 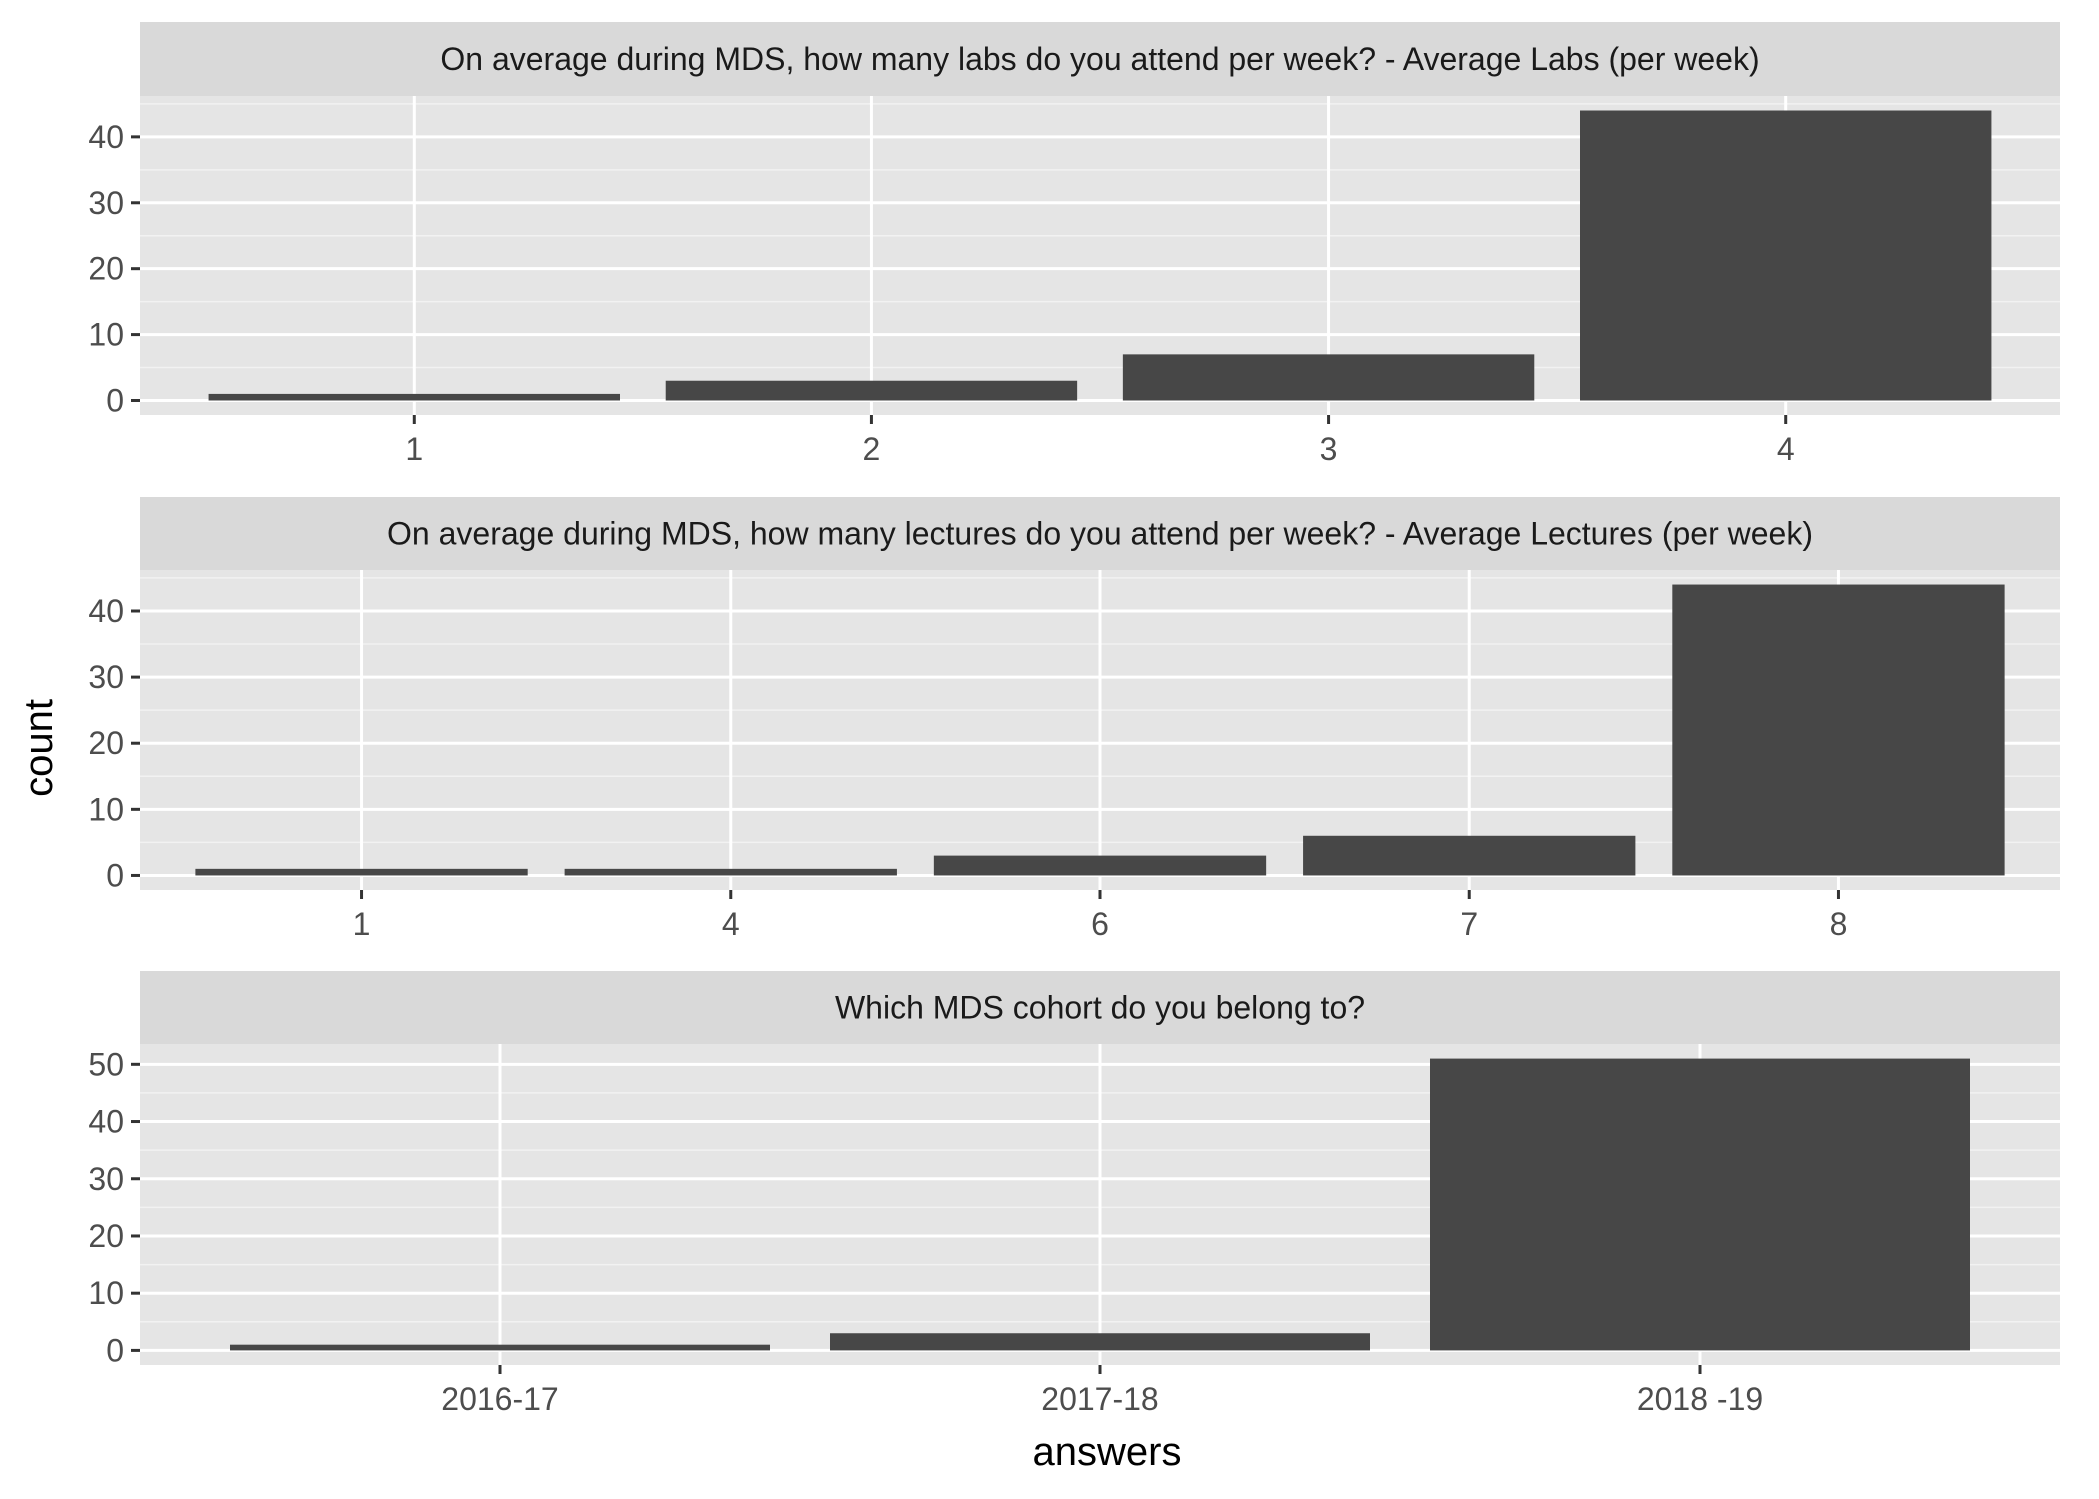 I want to click on y-tick-label: 50, so click(x=106, y=1064).